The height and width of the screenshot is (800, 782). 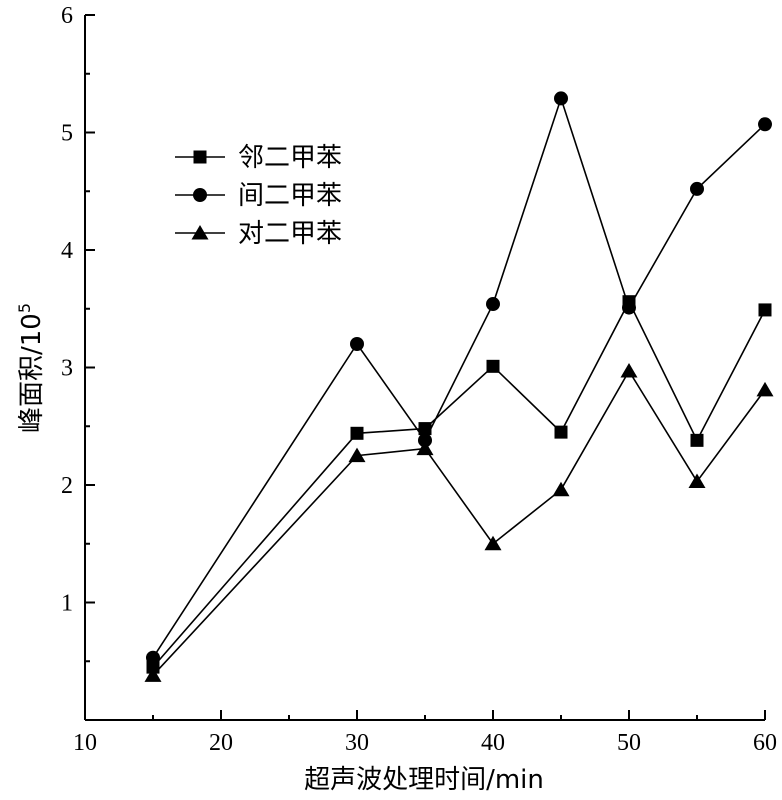 What do you see at coordinates (85, 743) in the screenshot?
I see `x-tick-label: 10` at bounding box center [85, 743].